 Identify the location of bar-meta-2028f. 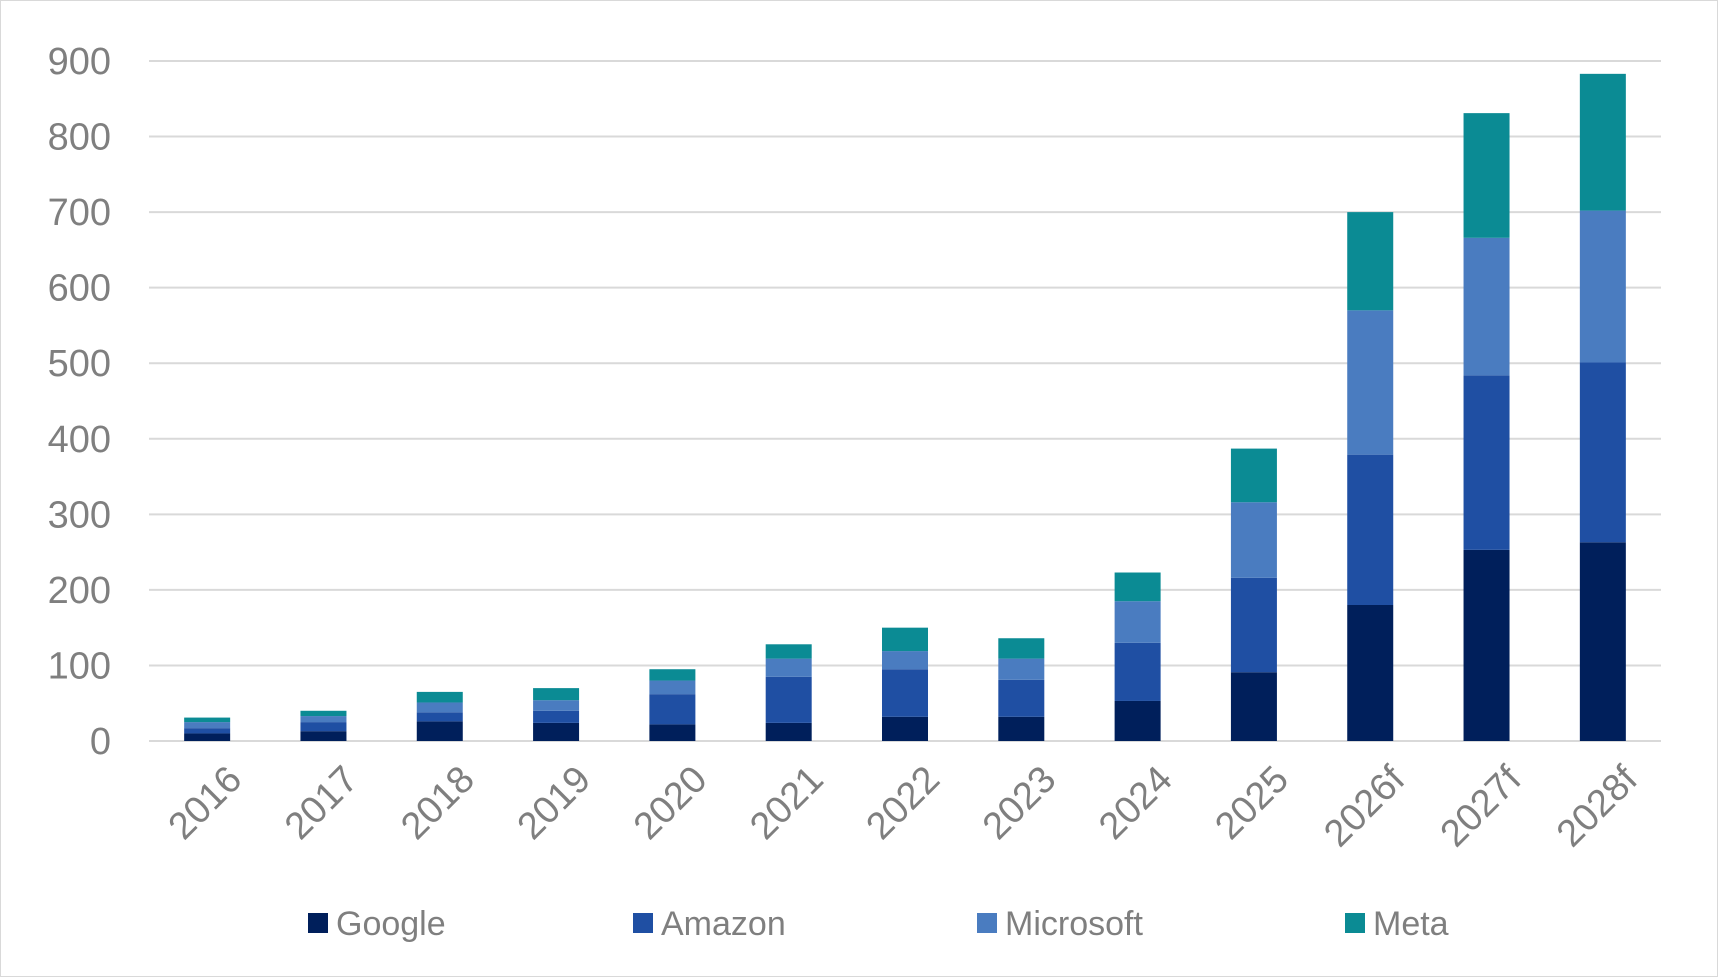
(1602, 142).